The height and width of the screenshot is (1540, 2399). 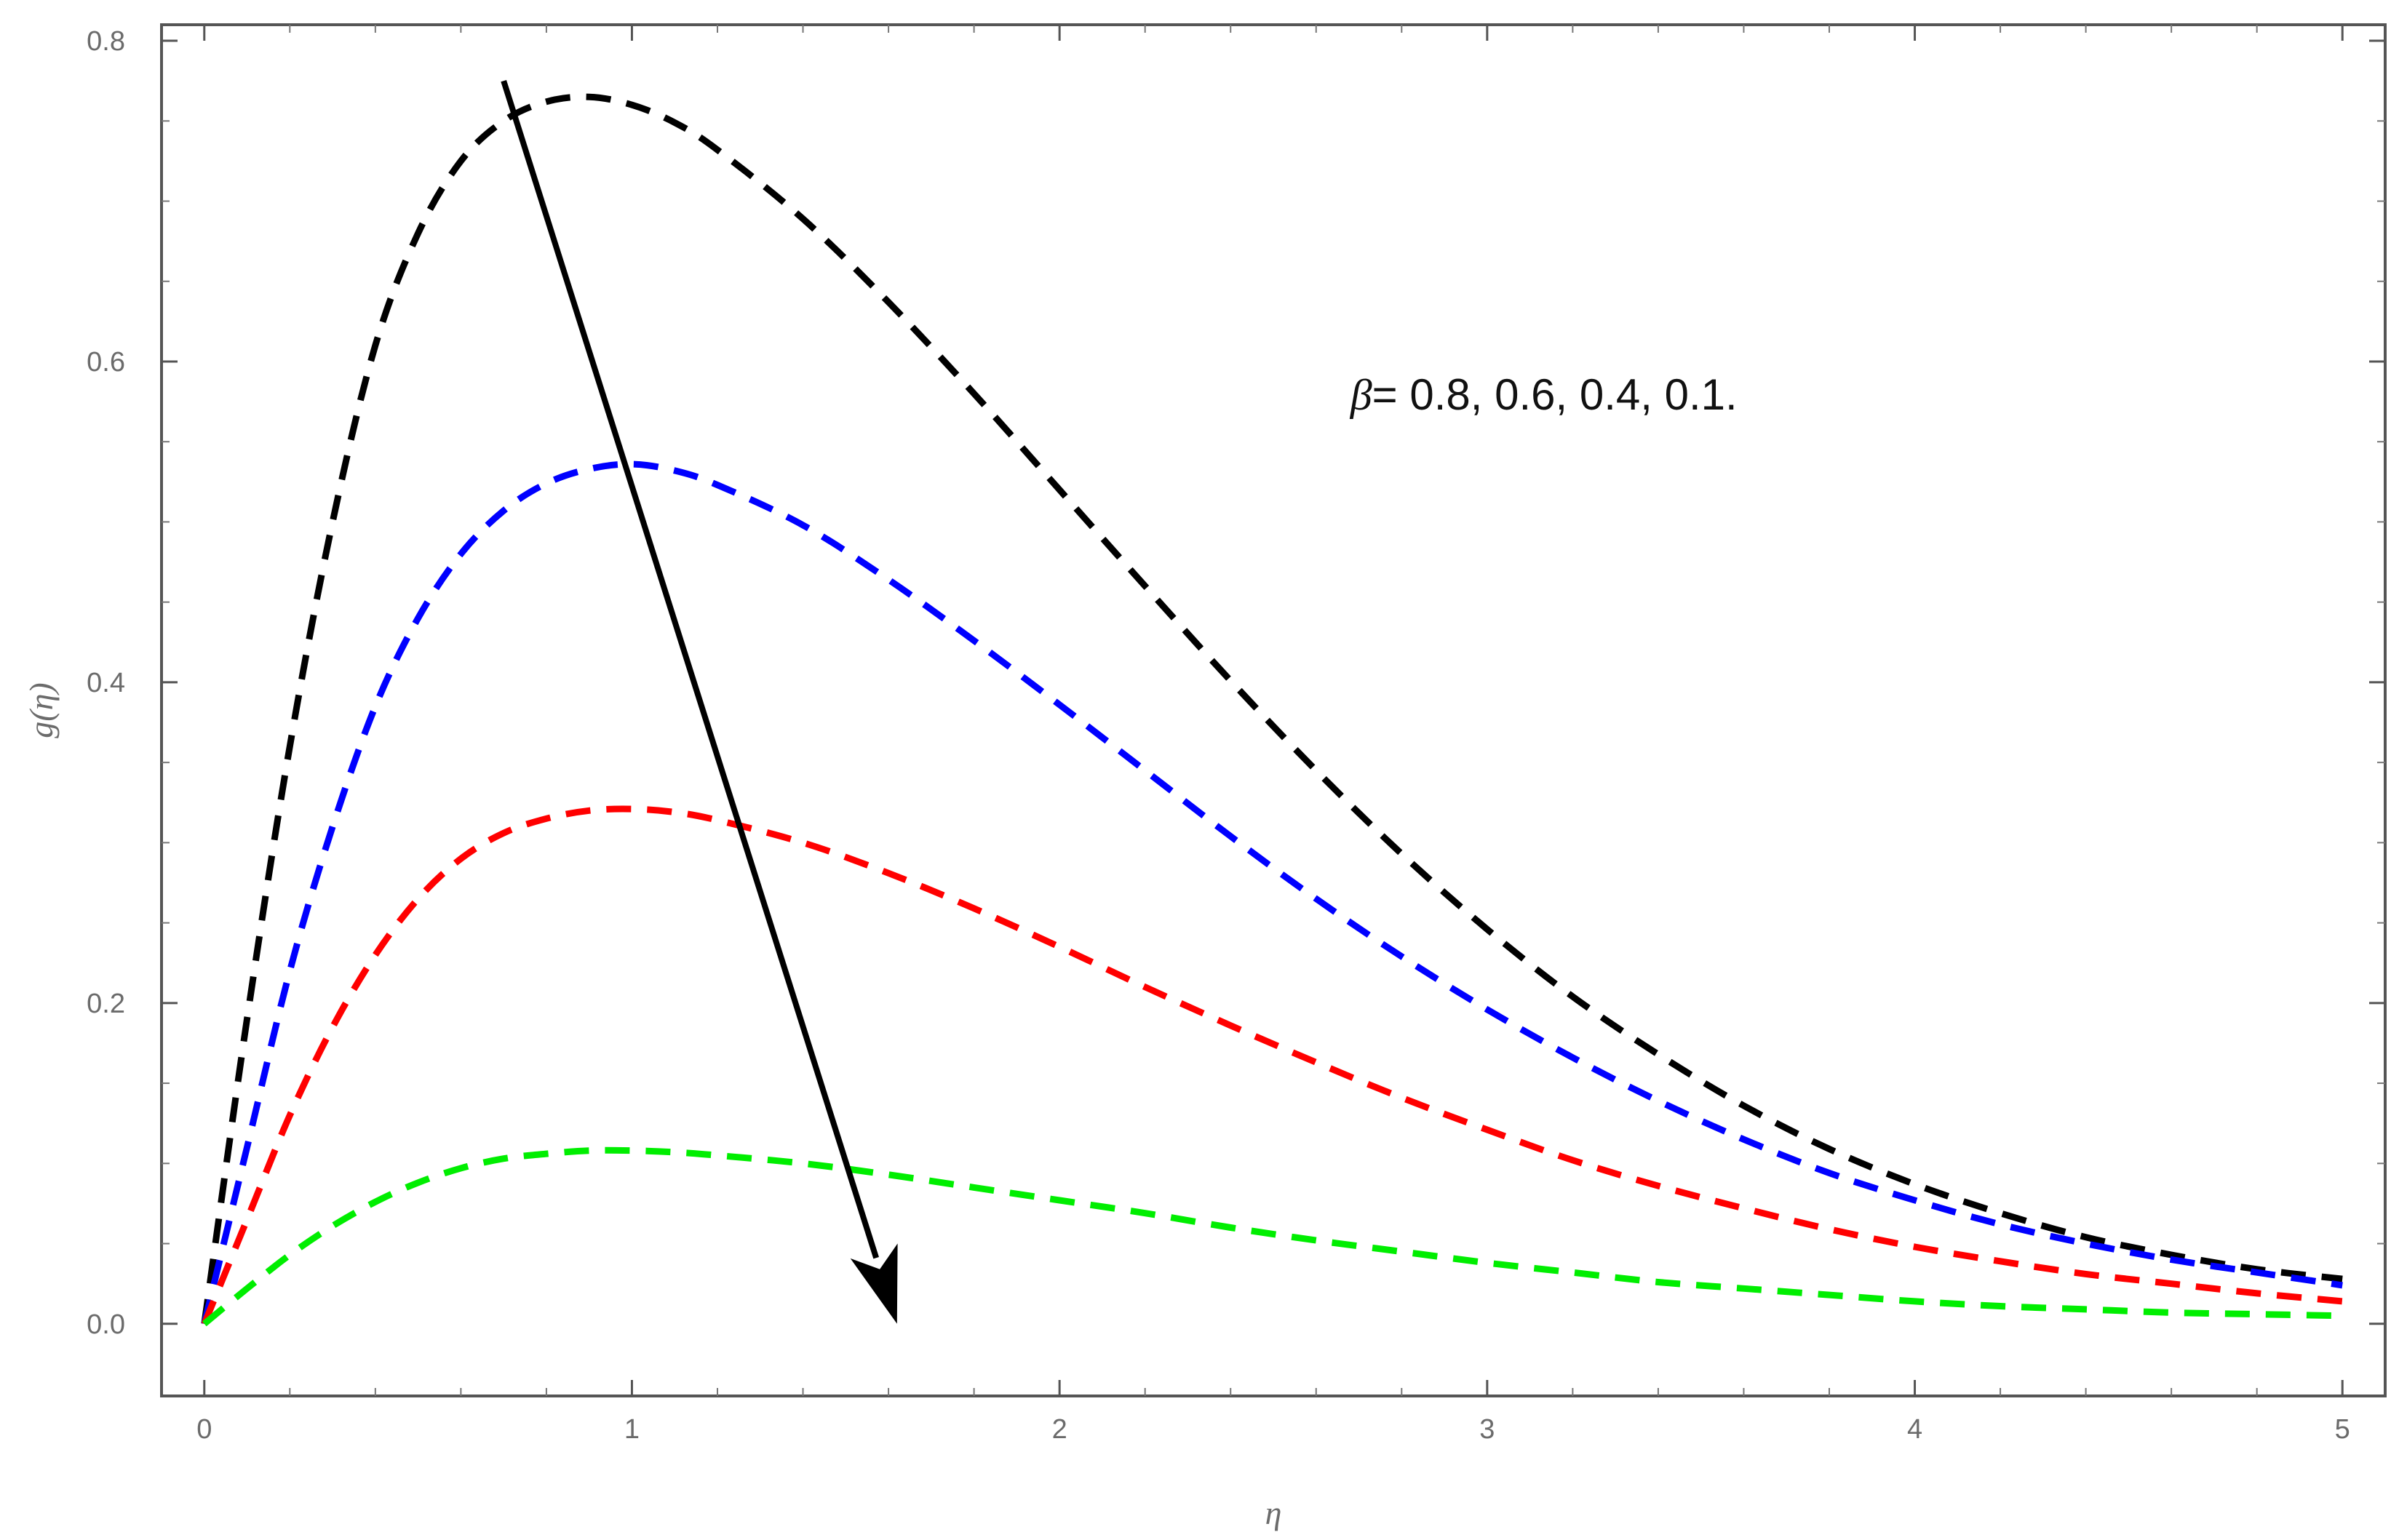 I want to click on beta-symbol: β, so click(x=1361, y=395).